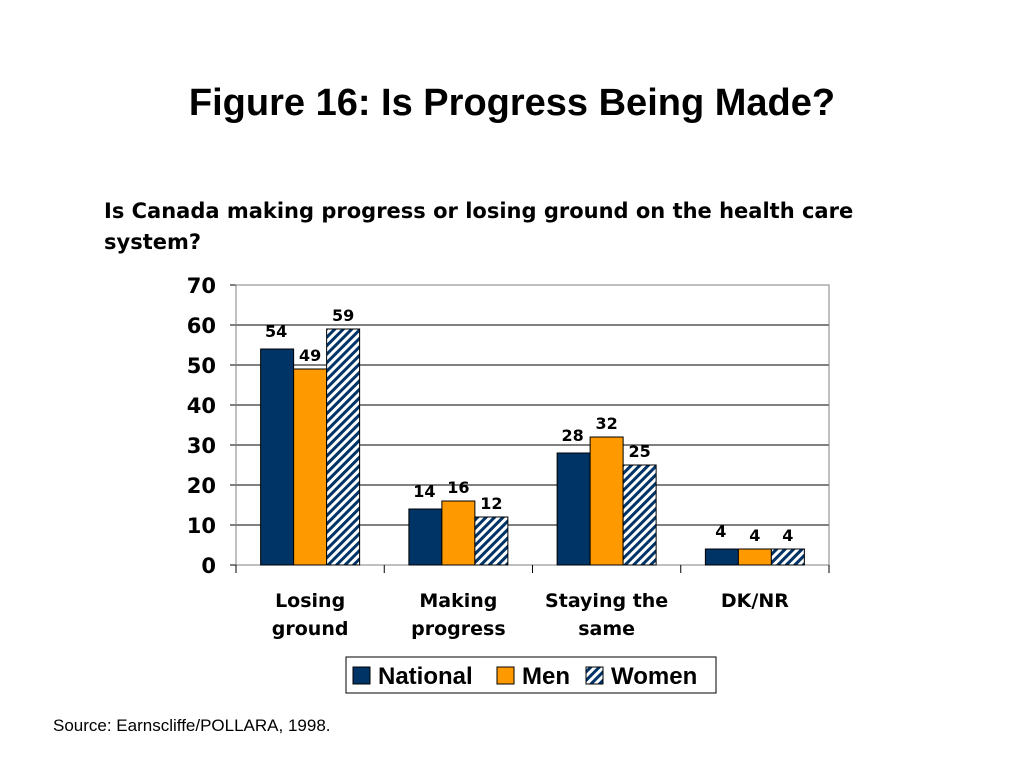 This screenshot has width=1024, height=768. Describe the element at coordinates (276, 331) in the screenshot. I see `data-label: 54` at that location.